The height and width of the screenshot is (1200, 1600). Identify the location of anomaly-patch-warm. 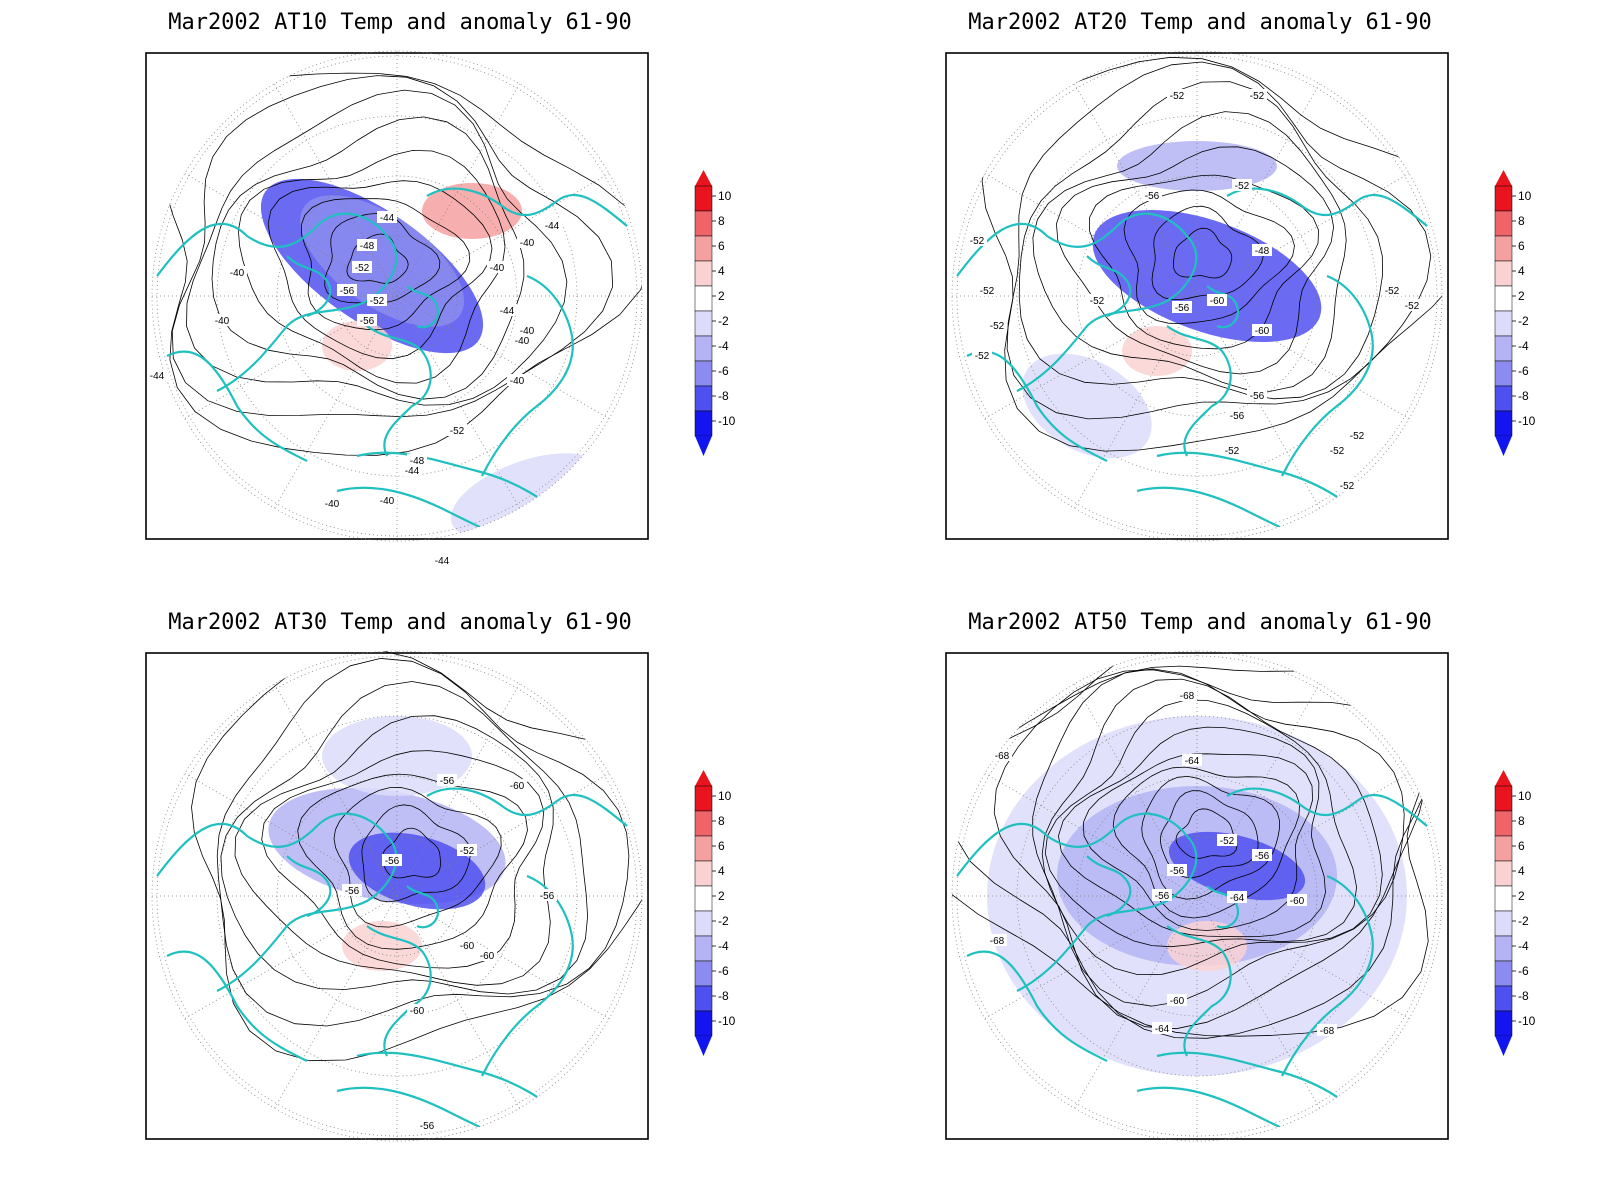
(472, 211).